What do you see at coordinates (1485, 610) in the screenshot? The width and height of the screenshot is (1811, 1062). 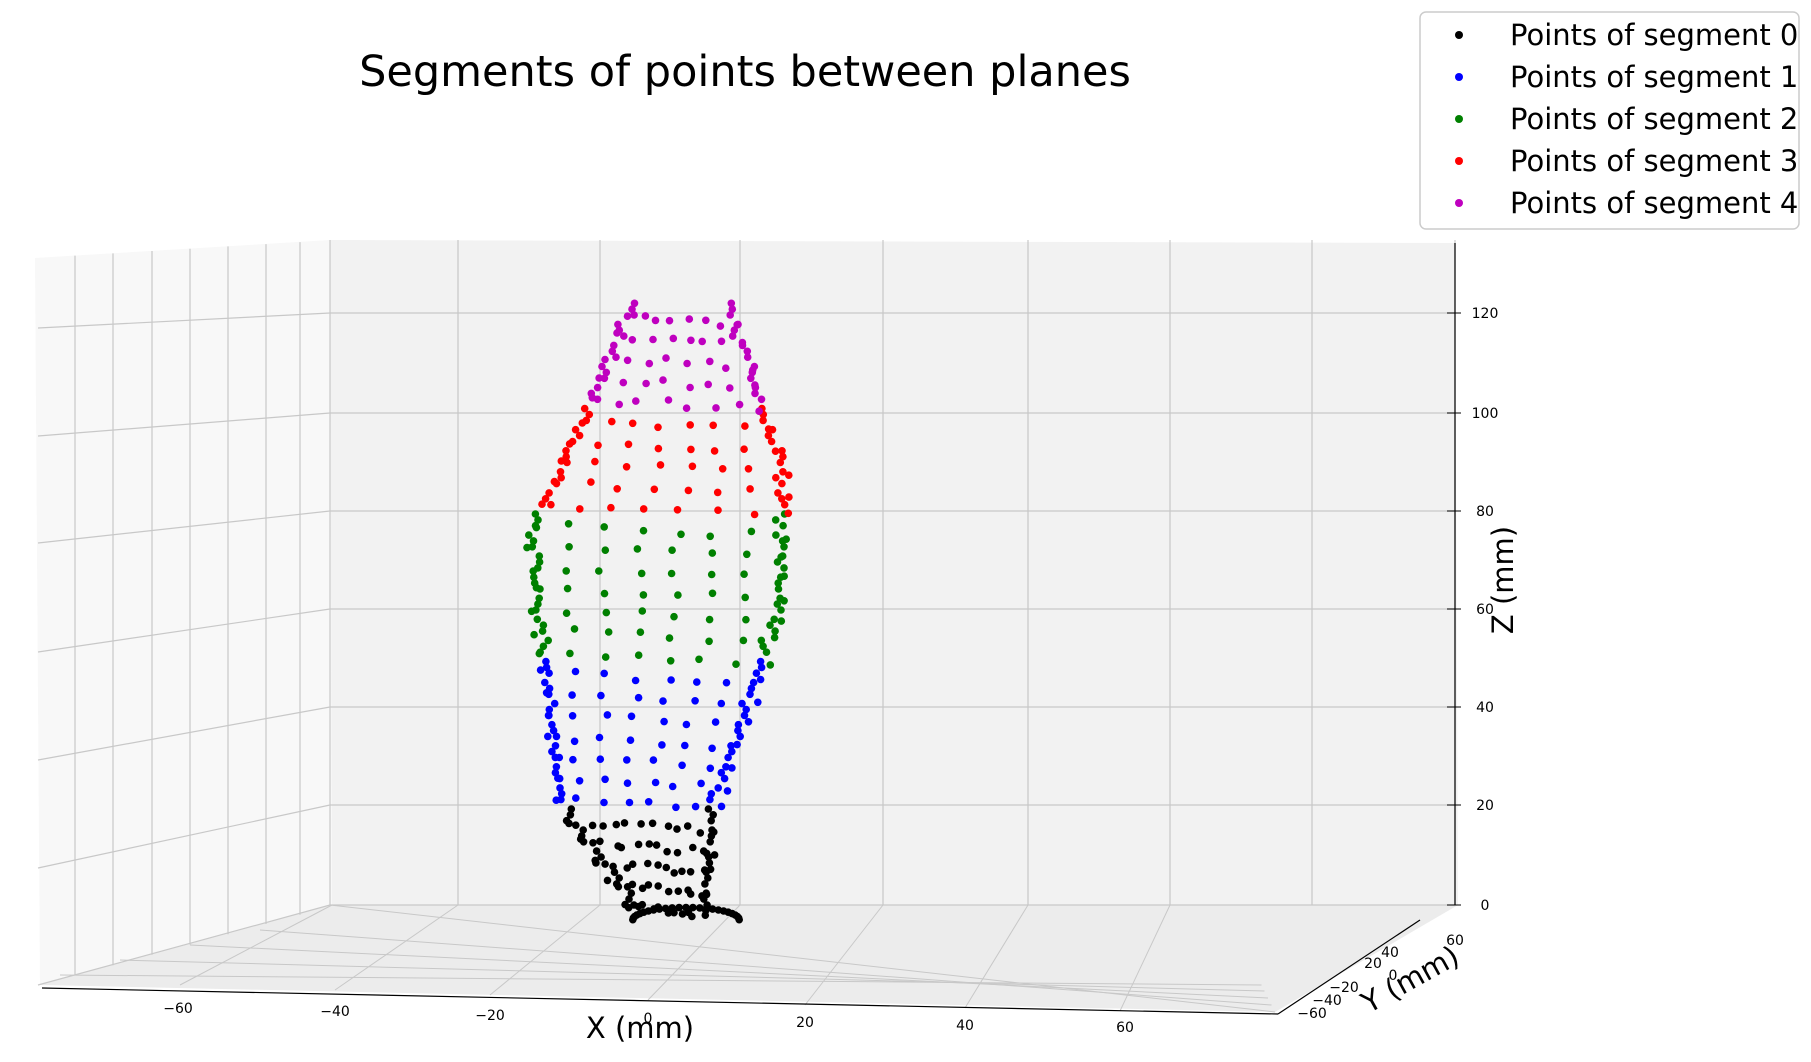 I see `z-tick-label: 60` at bounding box center [1485, 610].